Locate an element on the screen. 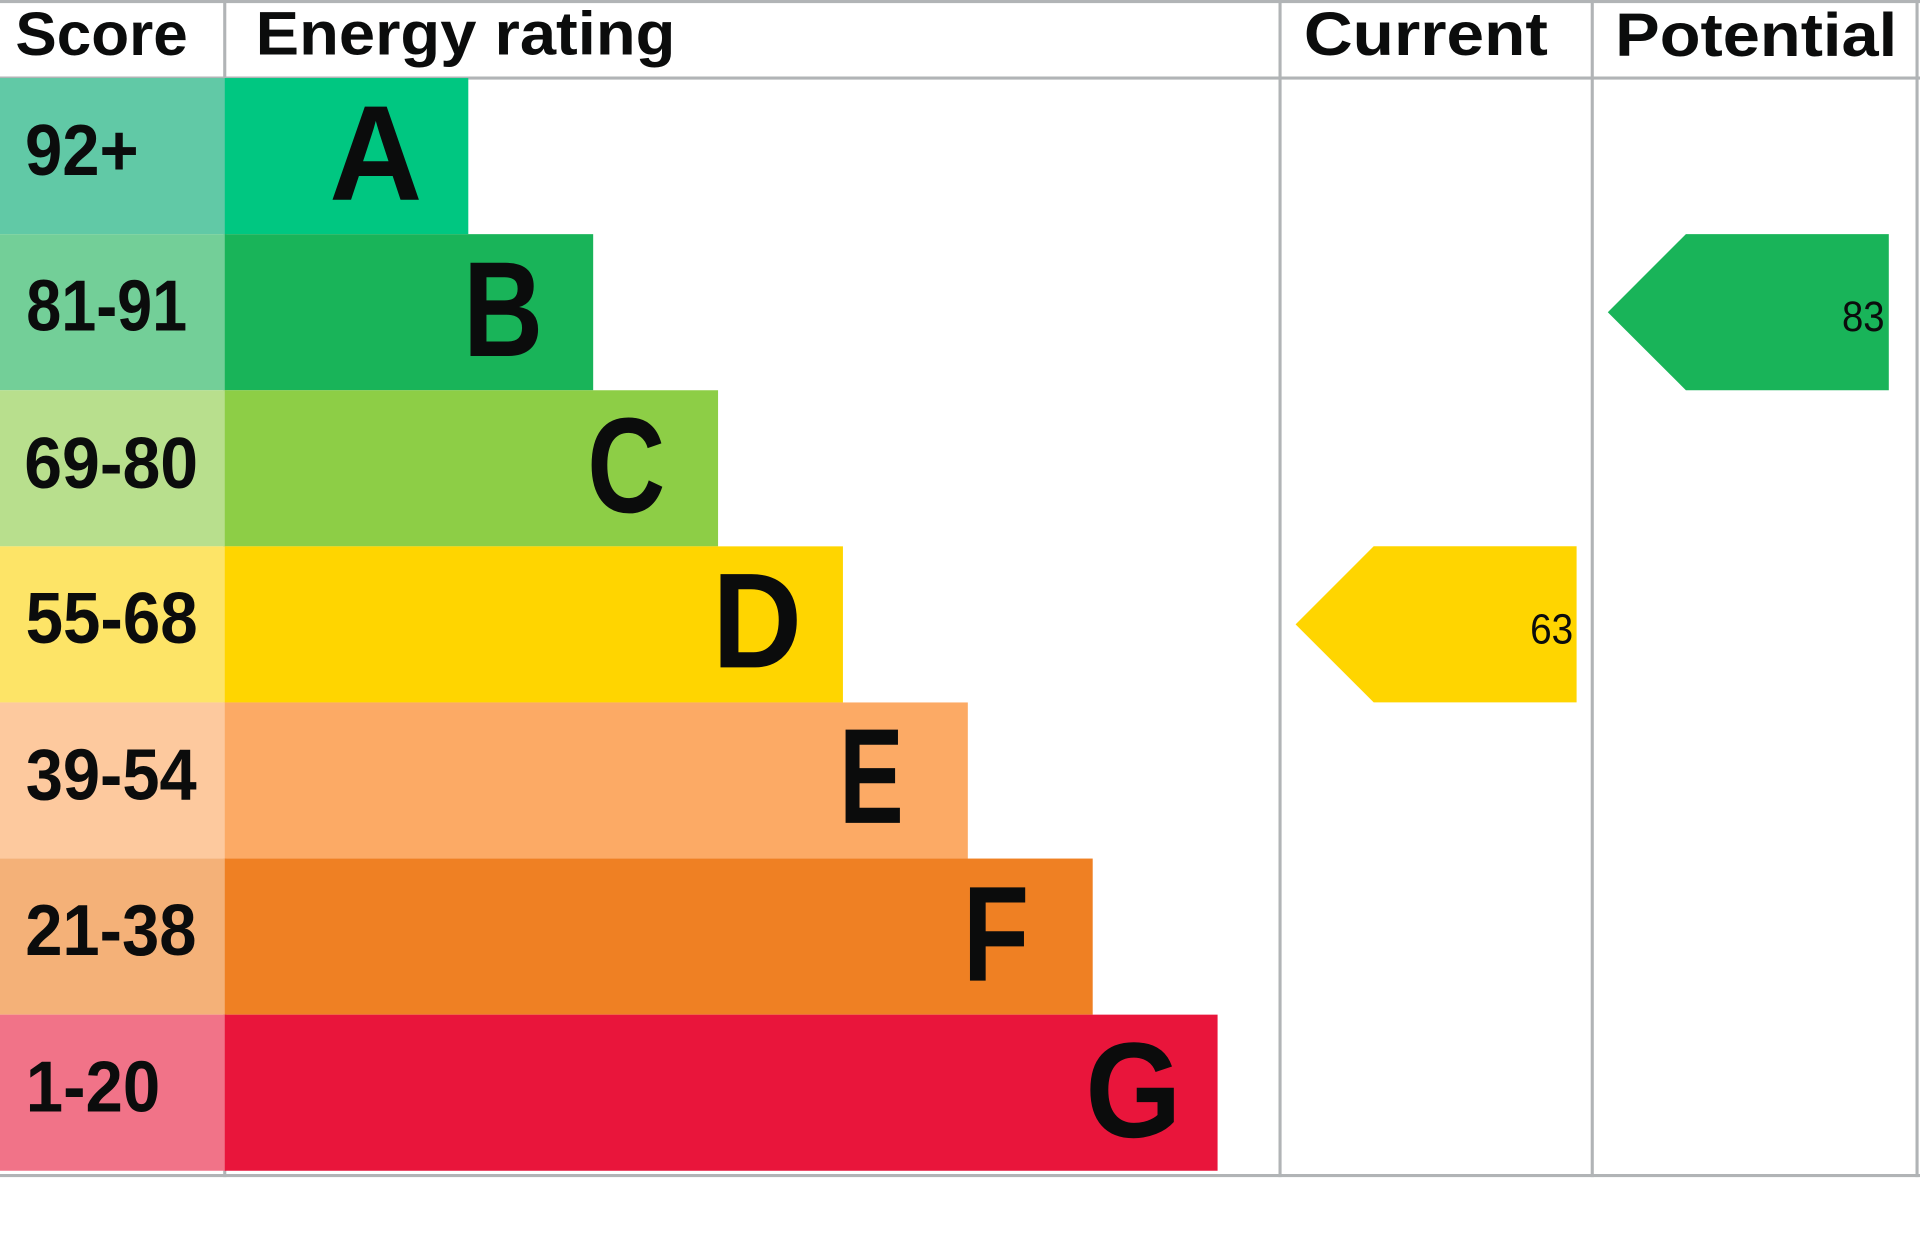  svg-text: 81-91 is located at coordinates (106, 306).